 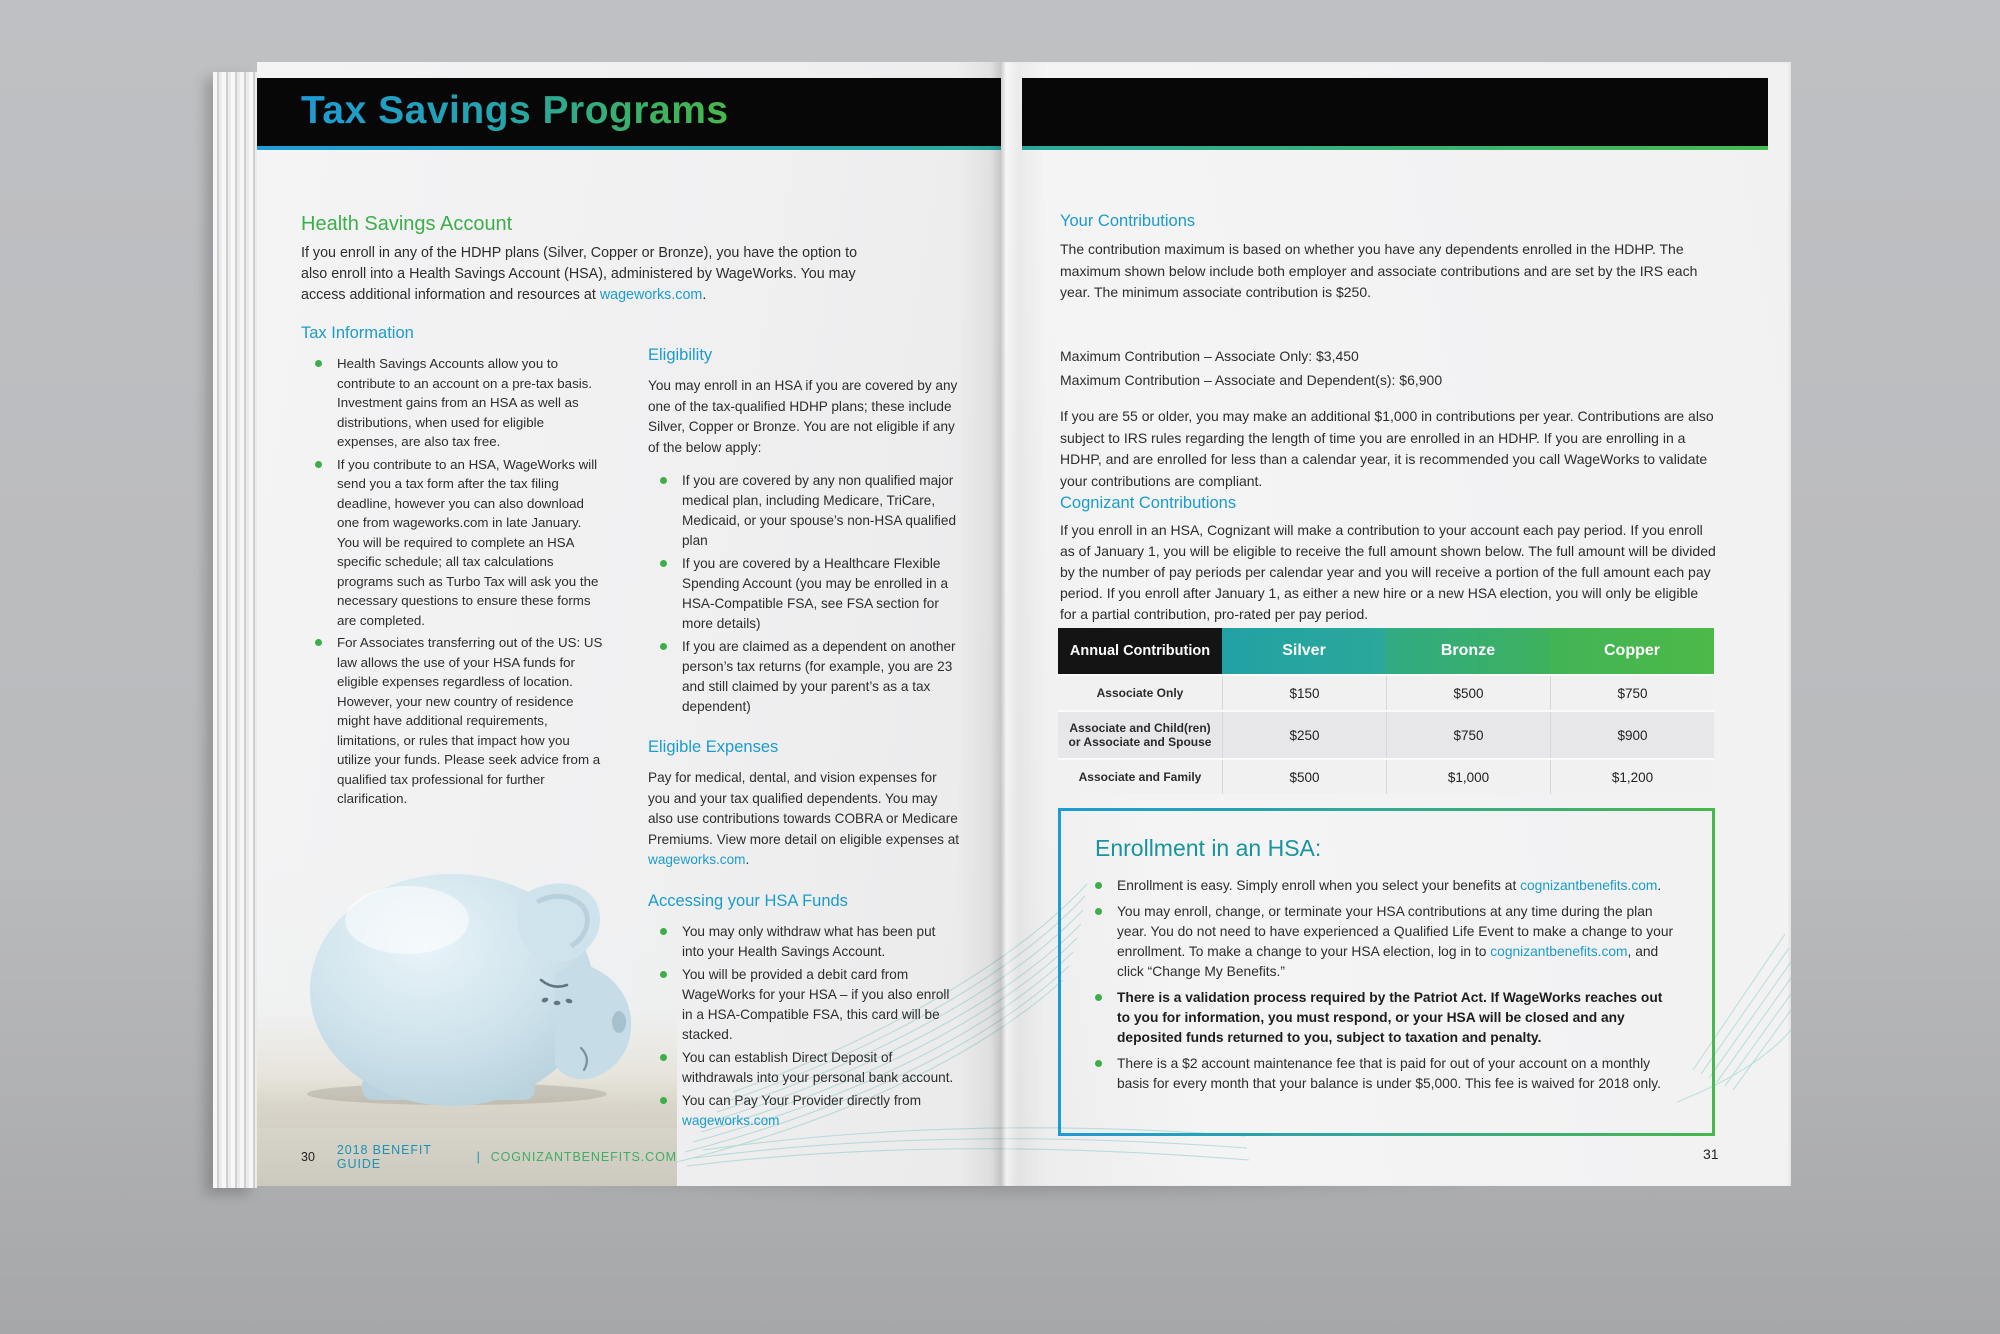 I want to click on your-contributions-heading: Your Contributions, so click(x=1128, y=221).